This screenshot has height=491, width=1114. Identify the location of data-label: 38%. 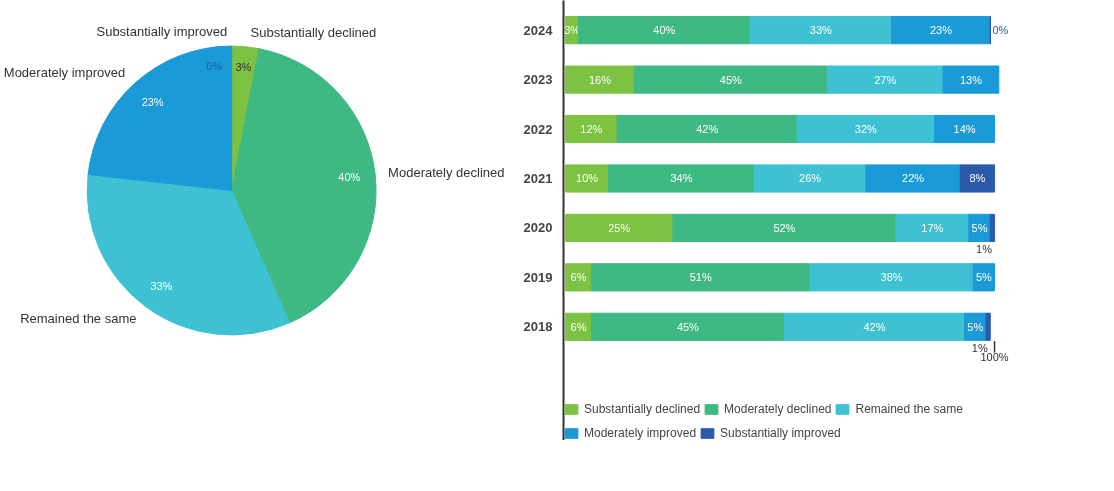
(891, 277).